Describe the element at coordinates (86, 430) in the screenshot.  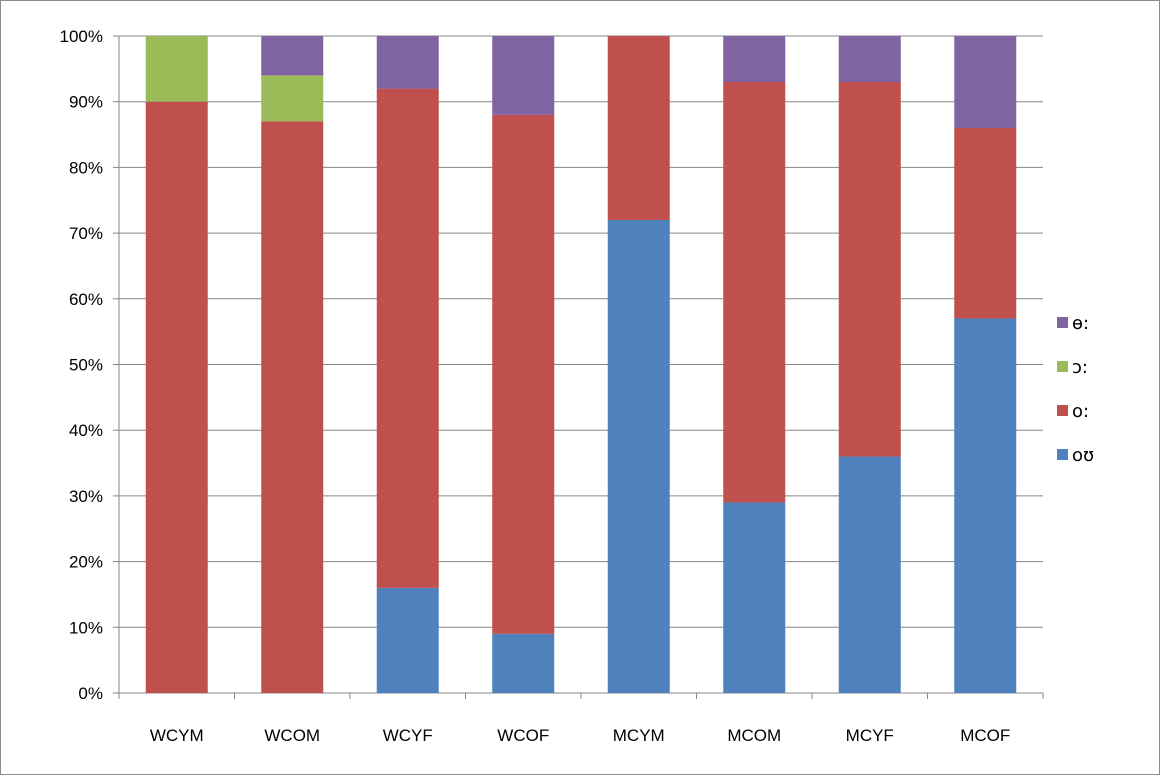
I see `y-tick-label: 40%` at that location.